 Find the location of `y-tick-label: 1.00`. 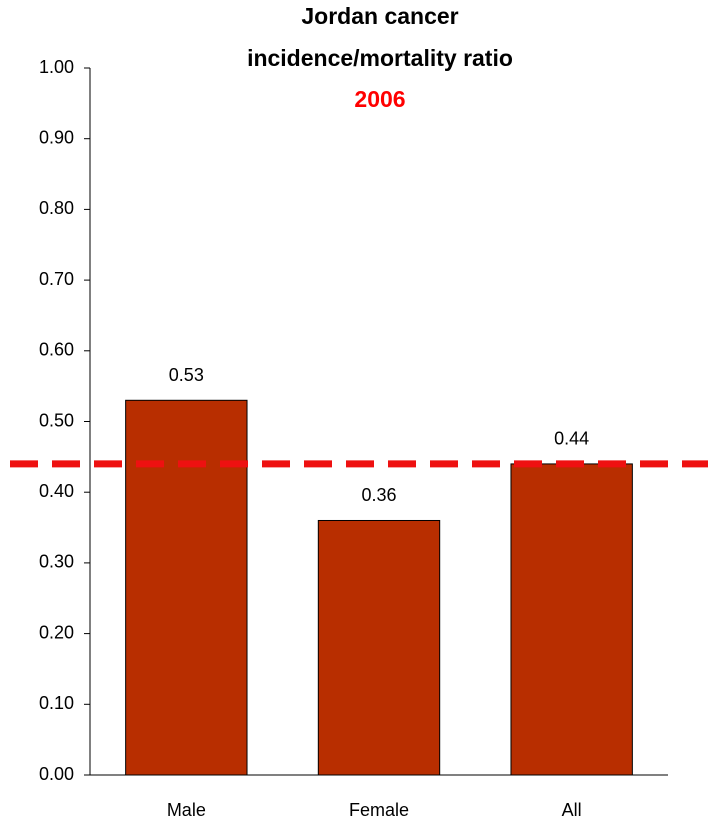

y-tick-label: 1.00 is located at coordinates (56, 67).